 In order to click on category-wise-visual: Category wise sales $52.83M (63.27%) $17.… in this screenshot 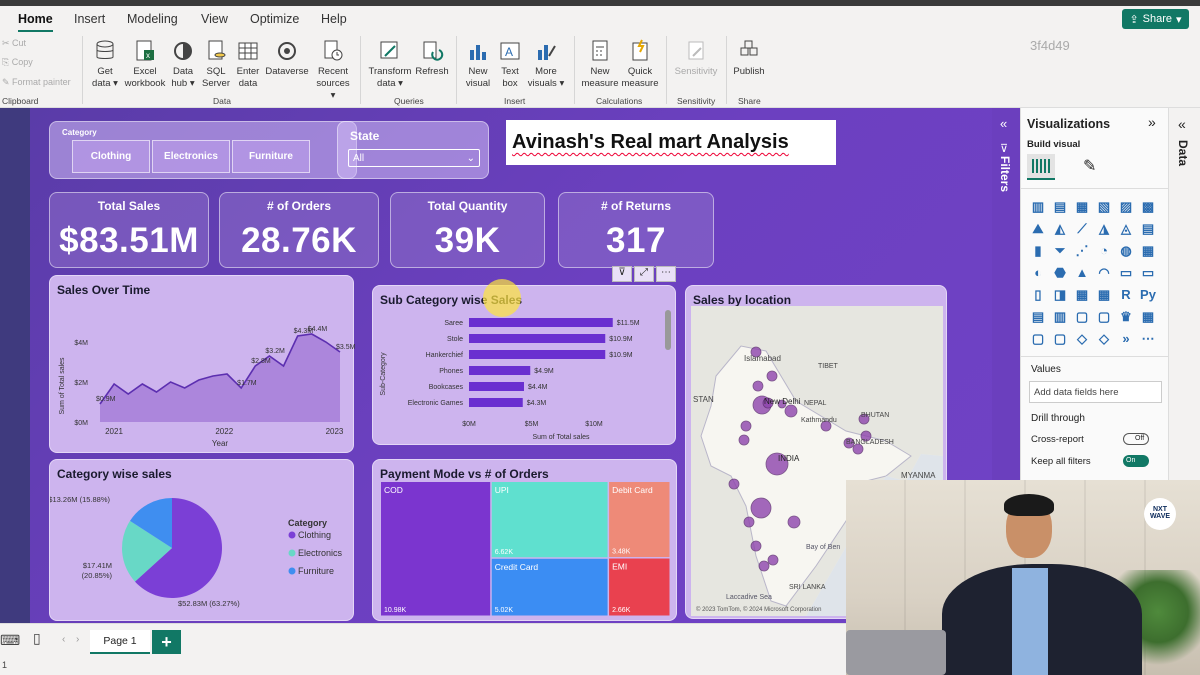, I will do `click(201, 540)`.